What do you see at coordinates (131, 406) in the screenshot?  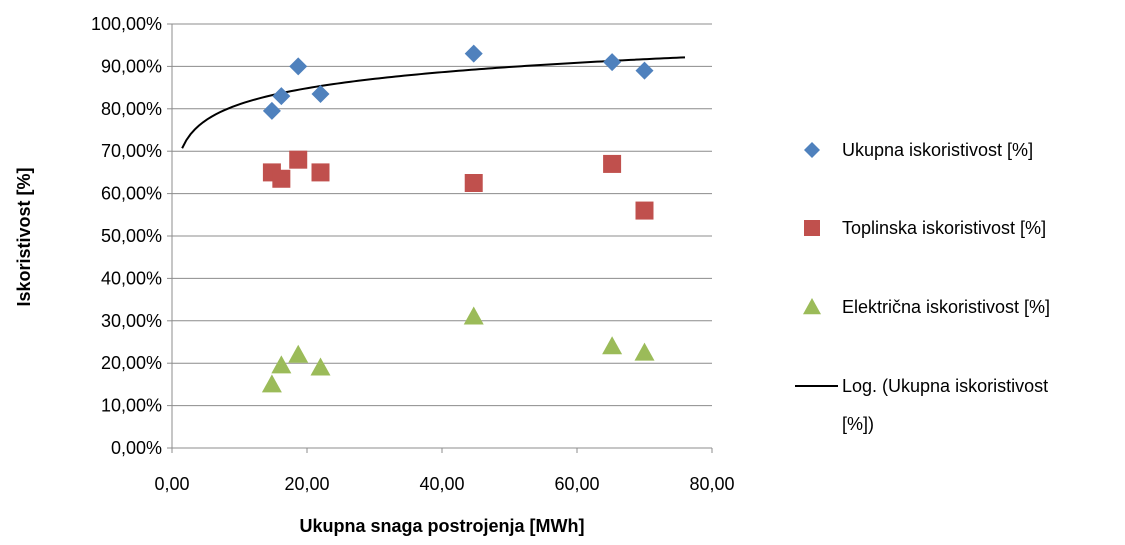 I see `y-tick-label: 10,00%` at bounding box center [131, 406].